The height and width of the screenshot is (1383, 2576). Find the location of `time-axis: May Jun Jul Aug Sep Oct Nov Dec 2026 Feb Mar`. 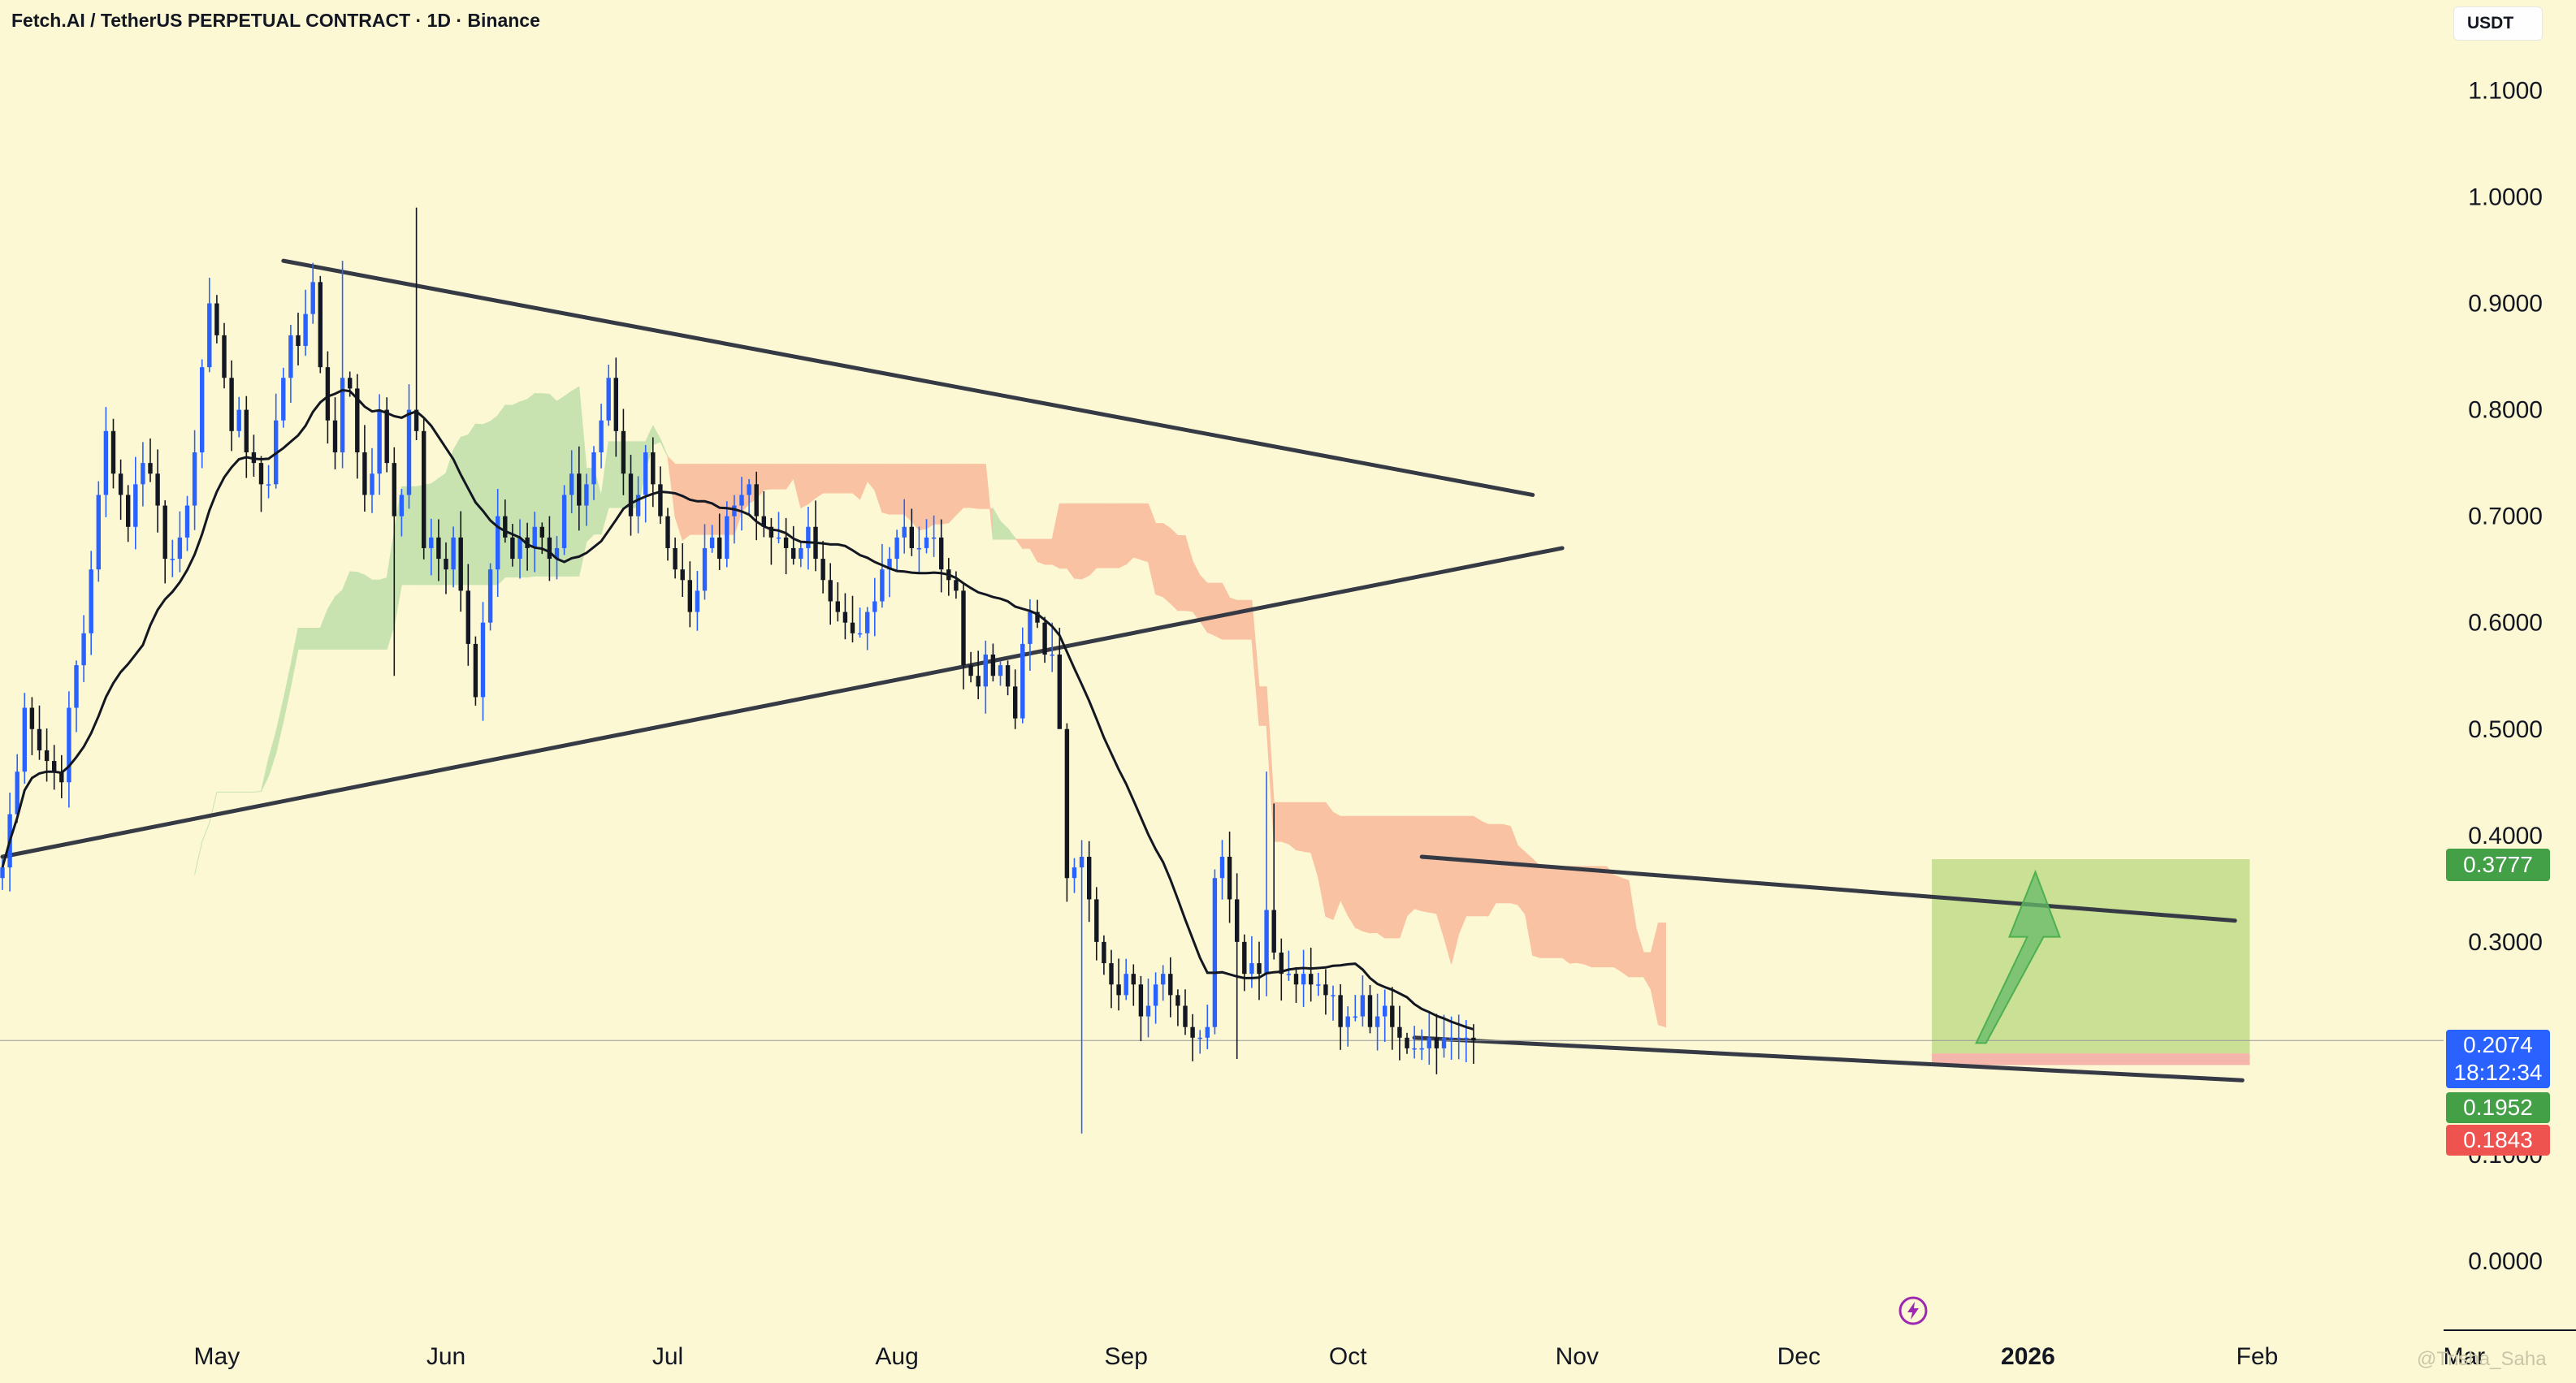

time-axis: May Jun Jul Aug Sep Oct Nov Dec 2026 Feb Mar is located at coordinates (1340, 1356).